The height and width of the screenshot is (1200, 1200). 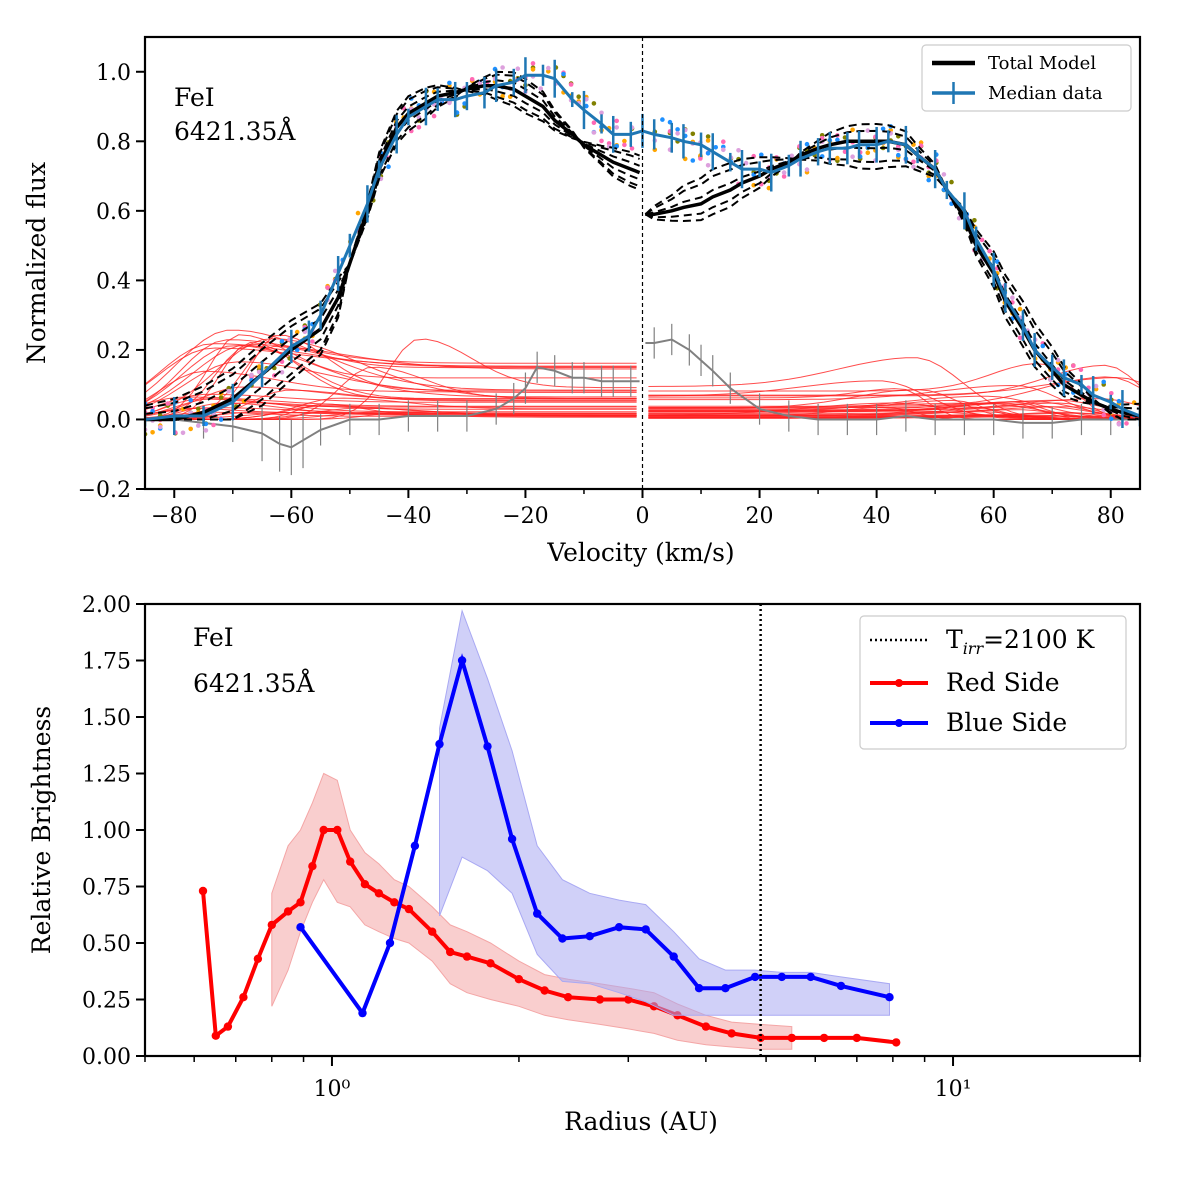 I want to click on brightness-y-axis-label: Relative Brightness, so click(x=41, y=830).